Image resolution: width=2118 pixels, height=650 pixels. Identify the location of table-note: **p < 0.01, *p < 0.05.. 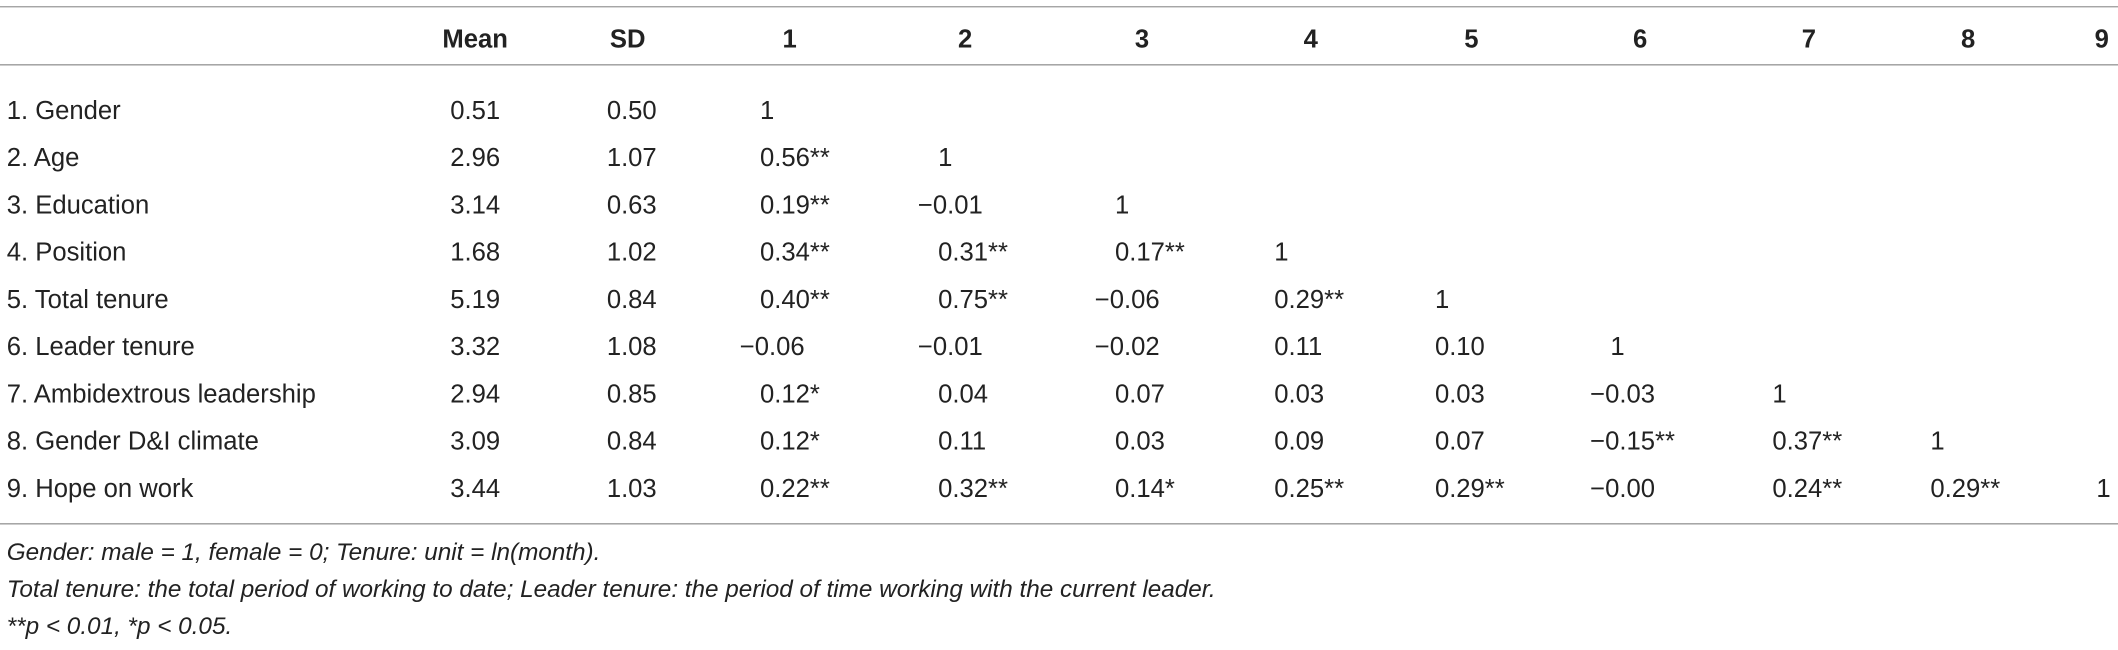
(119, 626).